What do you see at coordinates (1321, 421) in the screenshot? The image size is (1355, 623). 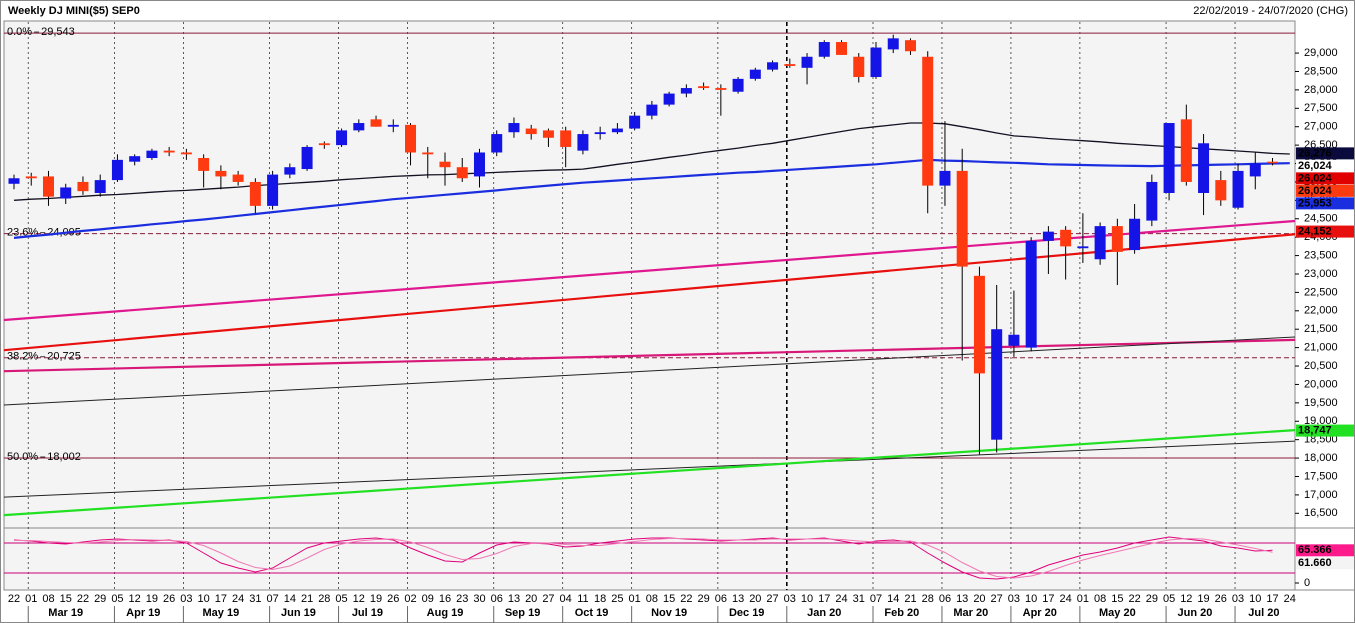 I see `y-tick-label: 19,000` at bounding box center [1321, 421].